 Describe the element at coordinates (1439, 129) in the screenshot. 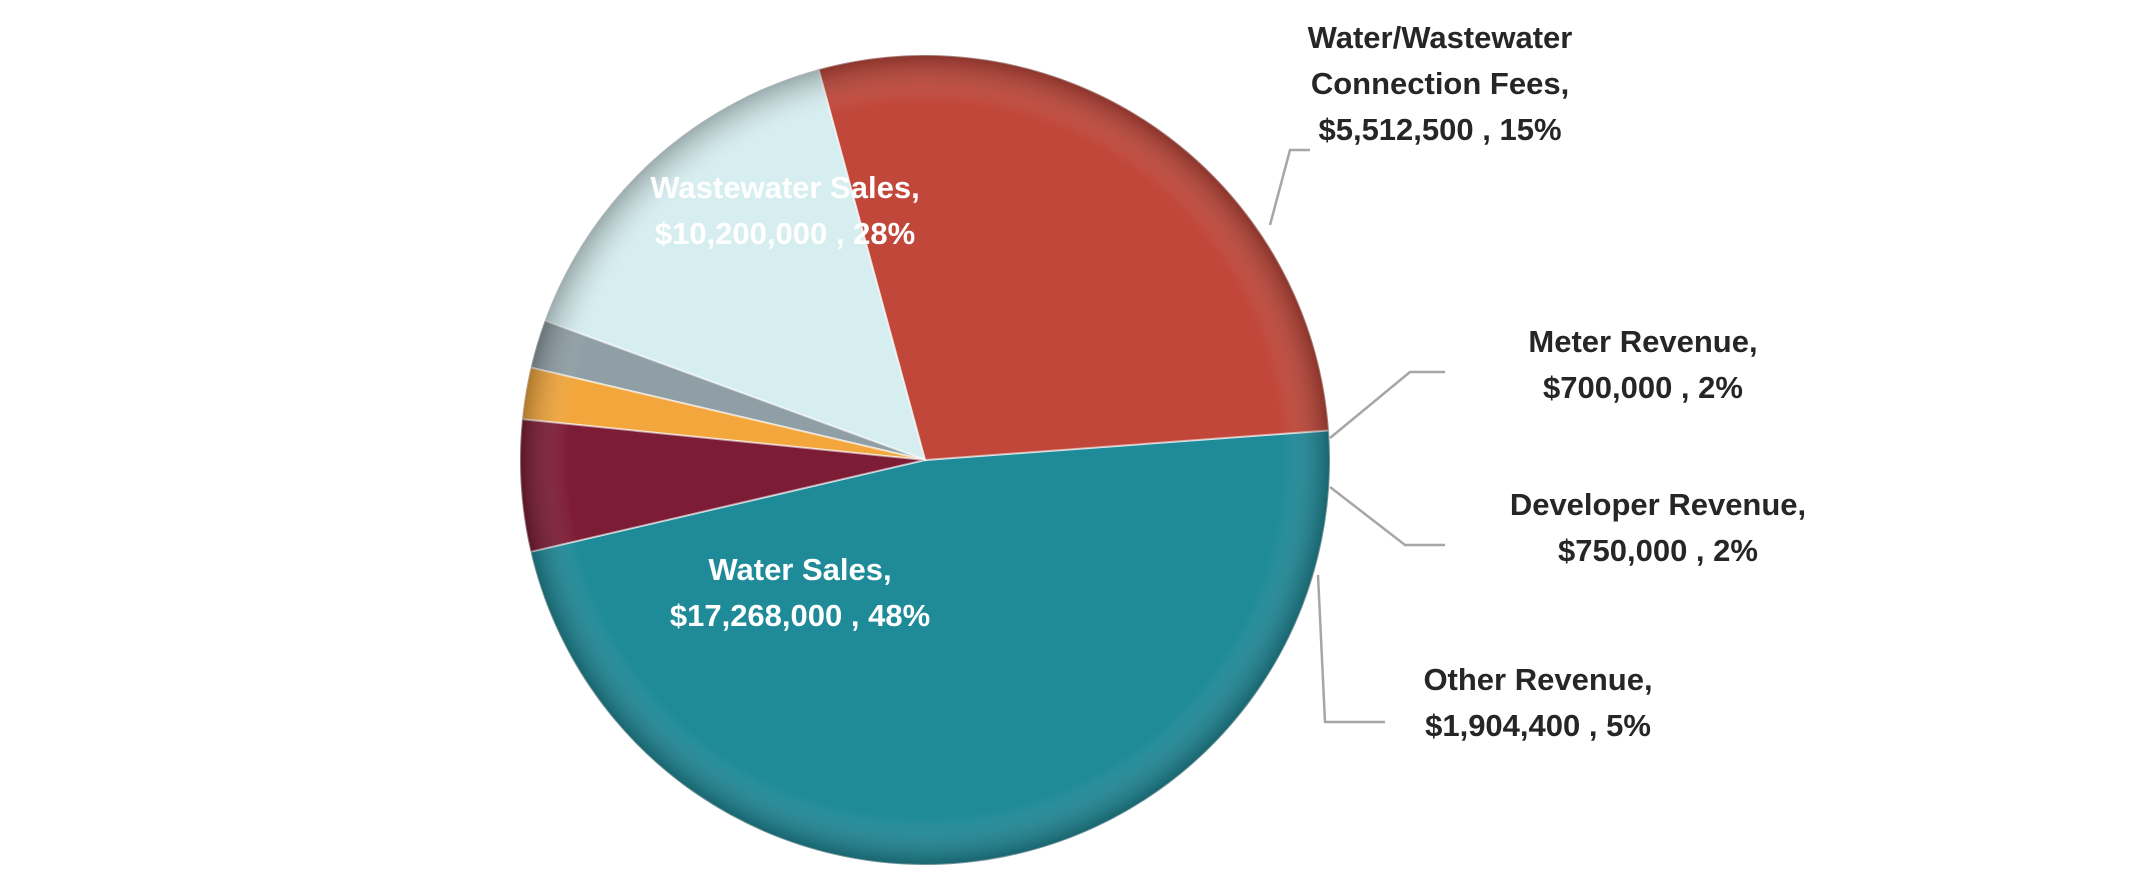

I see `data-label-line: $5,512,500 , 15%` at that location.